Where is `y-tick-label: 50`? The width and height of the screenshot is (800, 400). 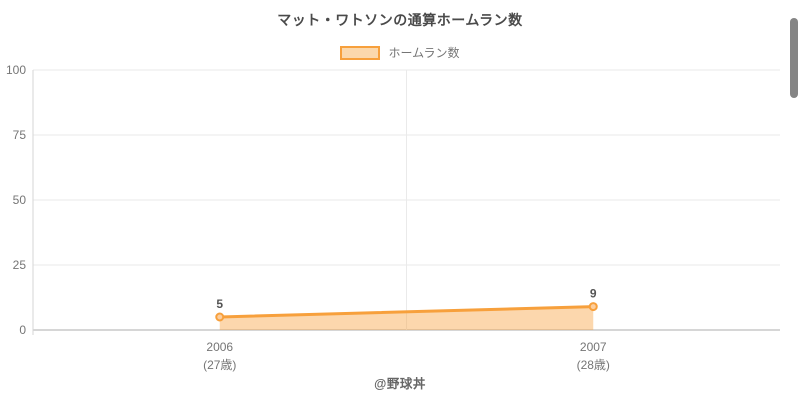
y-tick-label: 50 is located at coordinates (20, 200).